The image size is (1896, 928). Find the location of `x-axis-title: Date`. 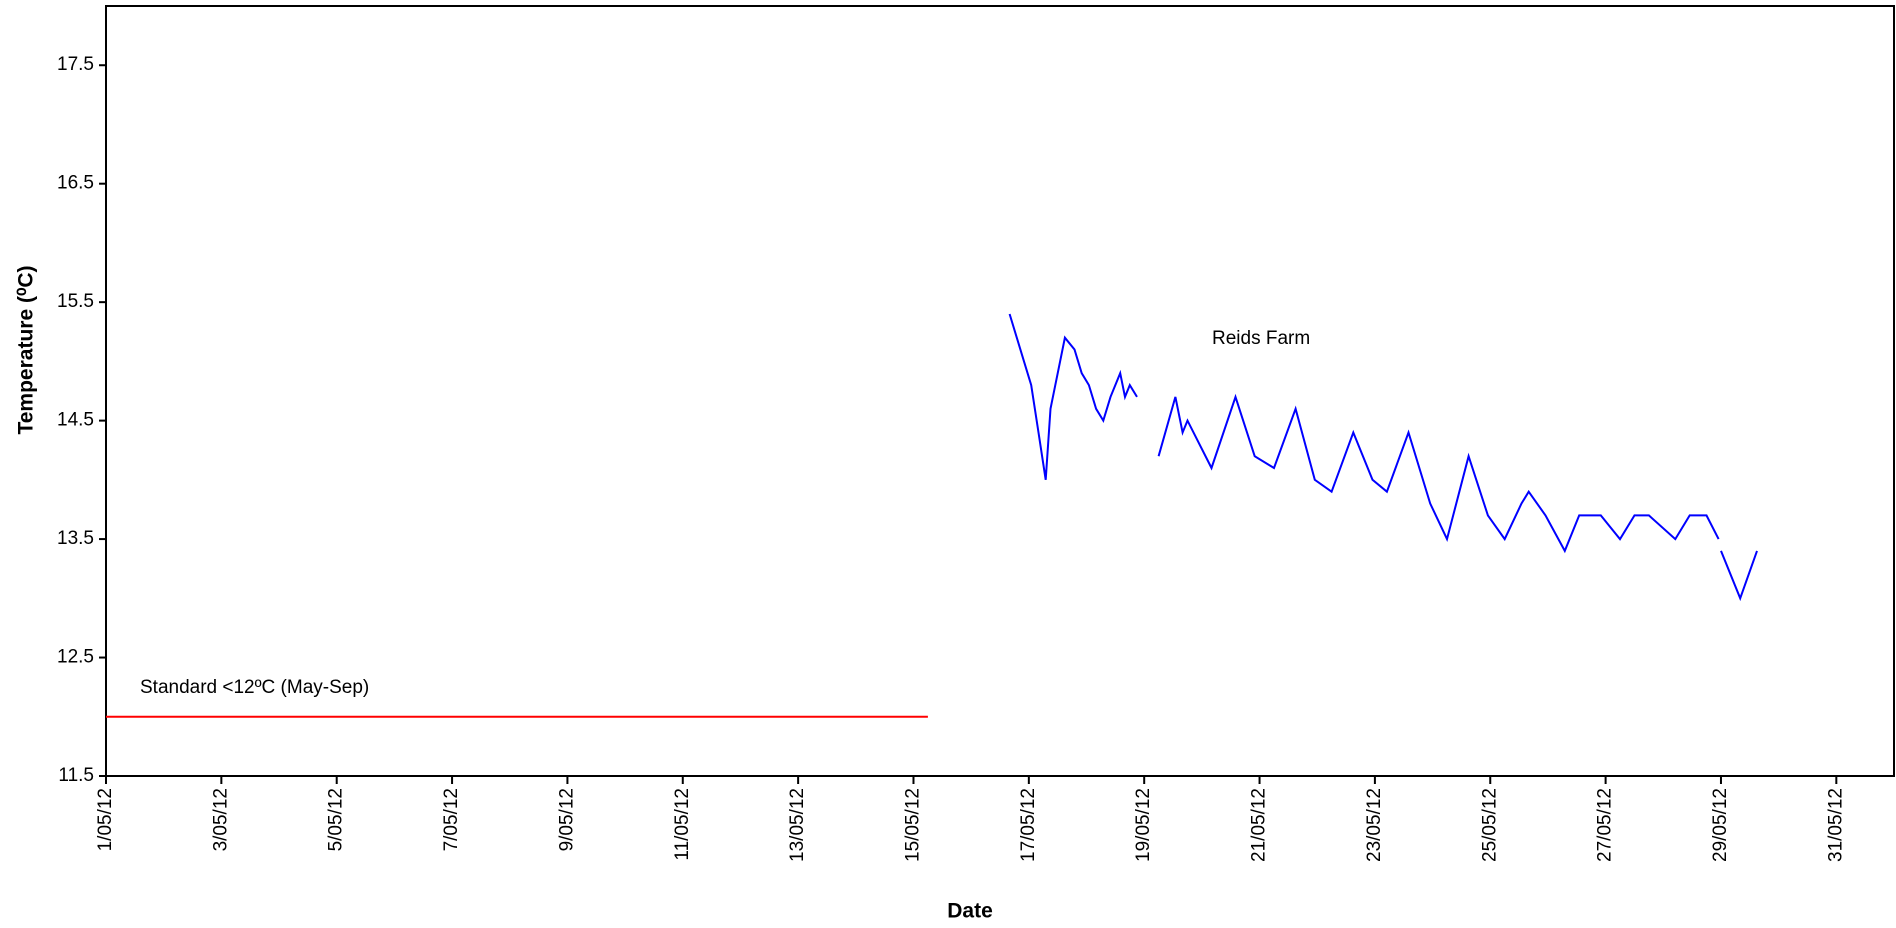

x-axis-title: Date is located at coordinates (970, 911).